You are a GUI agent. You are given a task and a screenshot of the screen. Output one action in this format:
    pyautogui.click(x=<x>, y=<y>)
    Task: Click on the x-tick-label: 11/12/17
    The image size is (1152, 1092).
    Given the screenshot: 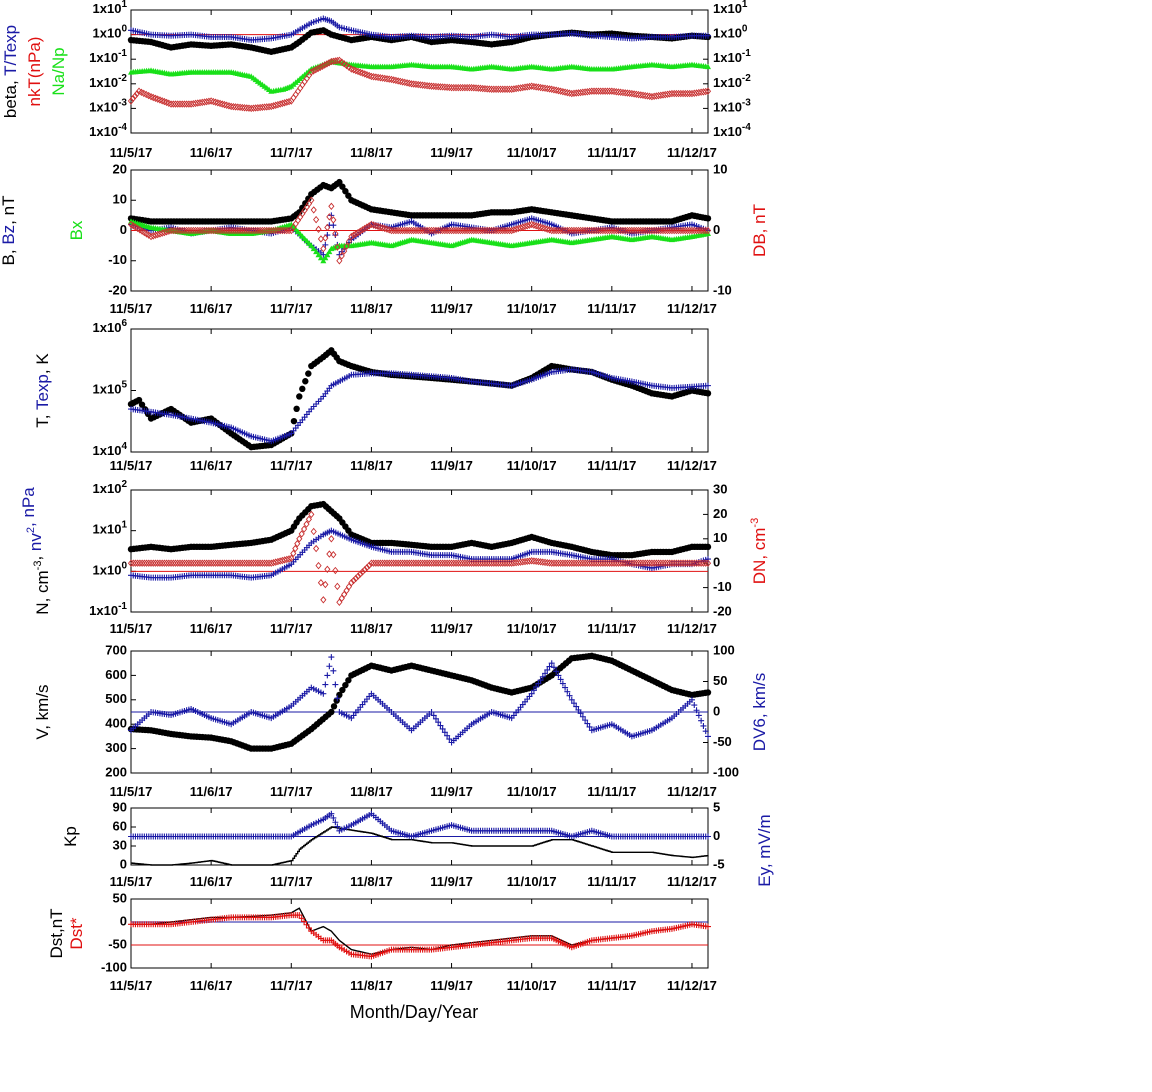 What is the action you would take?
    pyautogui.click(x=692, y=628)
    